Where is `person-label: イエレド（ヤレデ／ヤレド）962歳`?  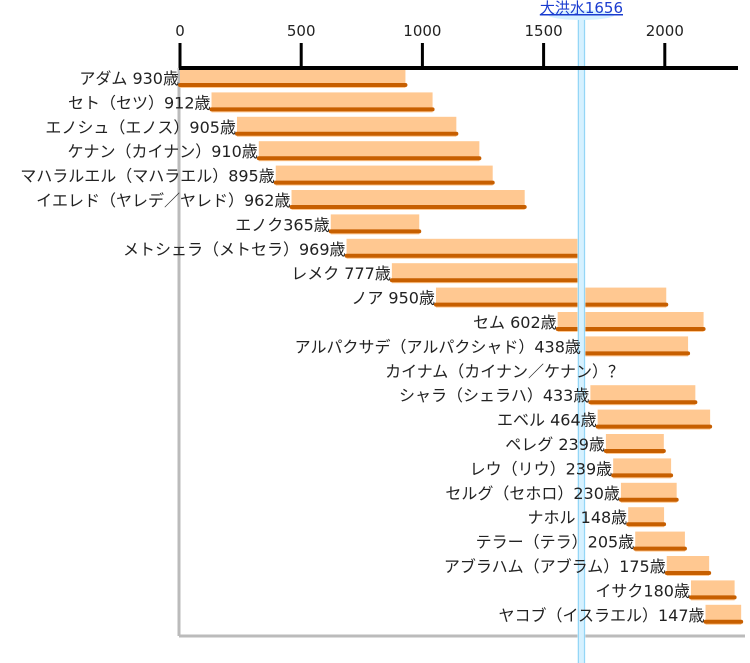
person-label: イエレド（ヤレデ／ヤレド）962歳 is located at coordinates (163, 200).